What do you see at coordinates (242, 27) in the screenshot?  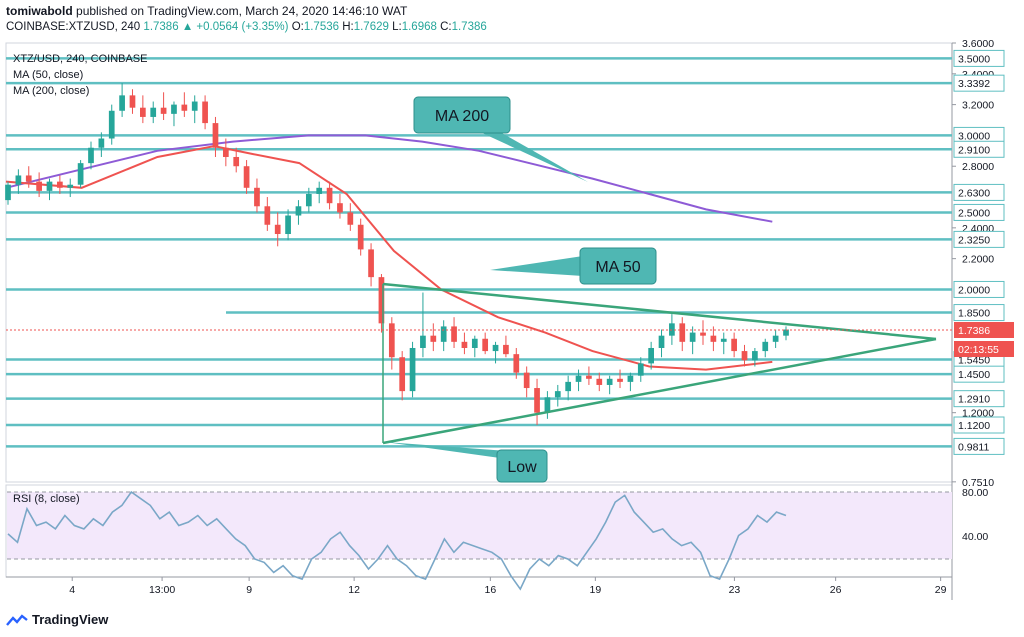 I see `price-change: +0.0564 (+3.35%)` at bounding box center [242, 27].